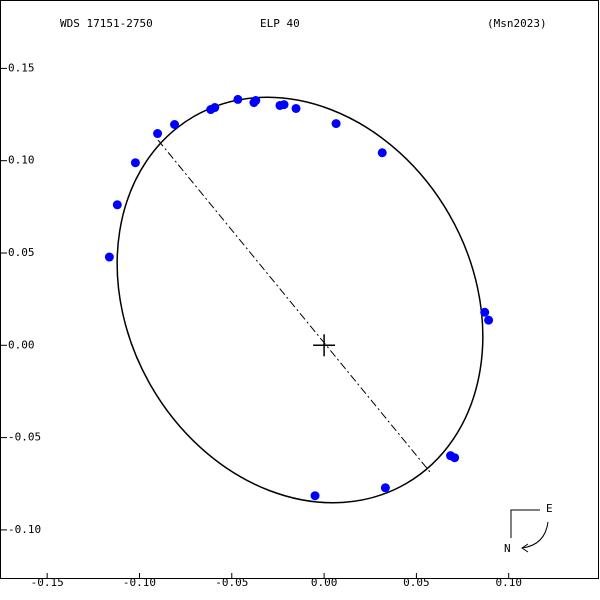 This screenshot has width=600, height=600. I want to click on compass-east: E, so click(549, 508).